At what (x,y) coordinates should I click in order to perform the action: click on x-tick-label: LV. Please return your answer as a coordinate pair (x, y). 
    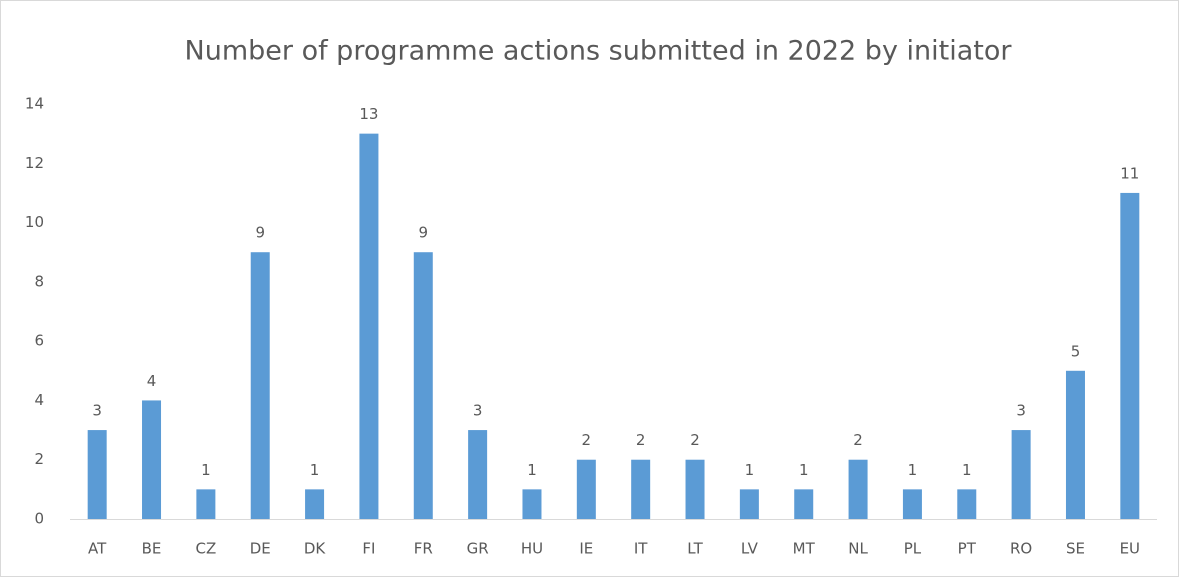
    Looking at the image, I should click on (750, 549).